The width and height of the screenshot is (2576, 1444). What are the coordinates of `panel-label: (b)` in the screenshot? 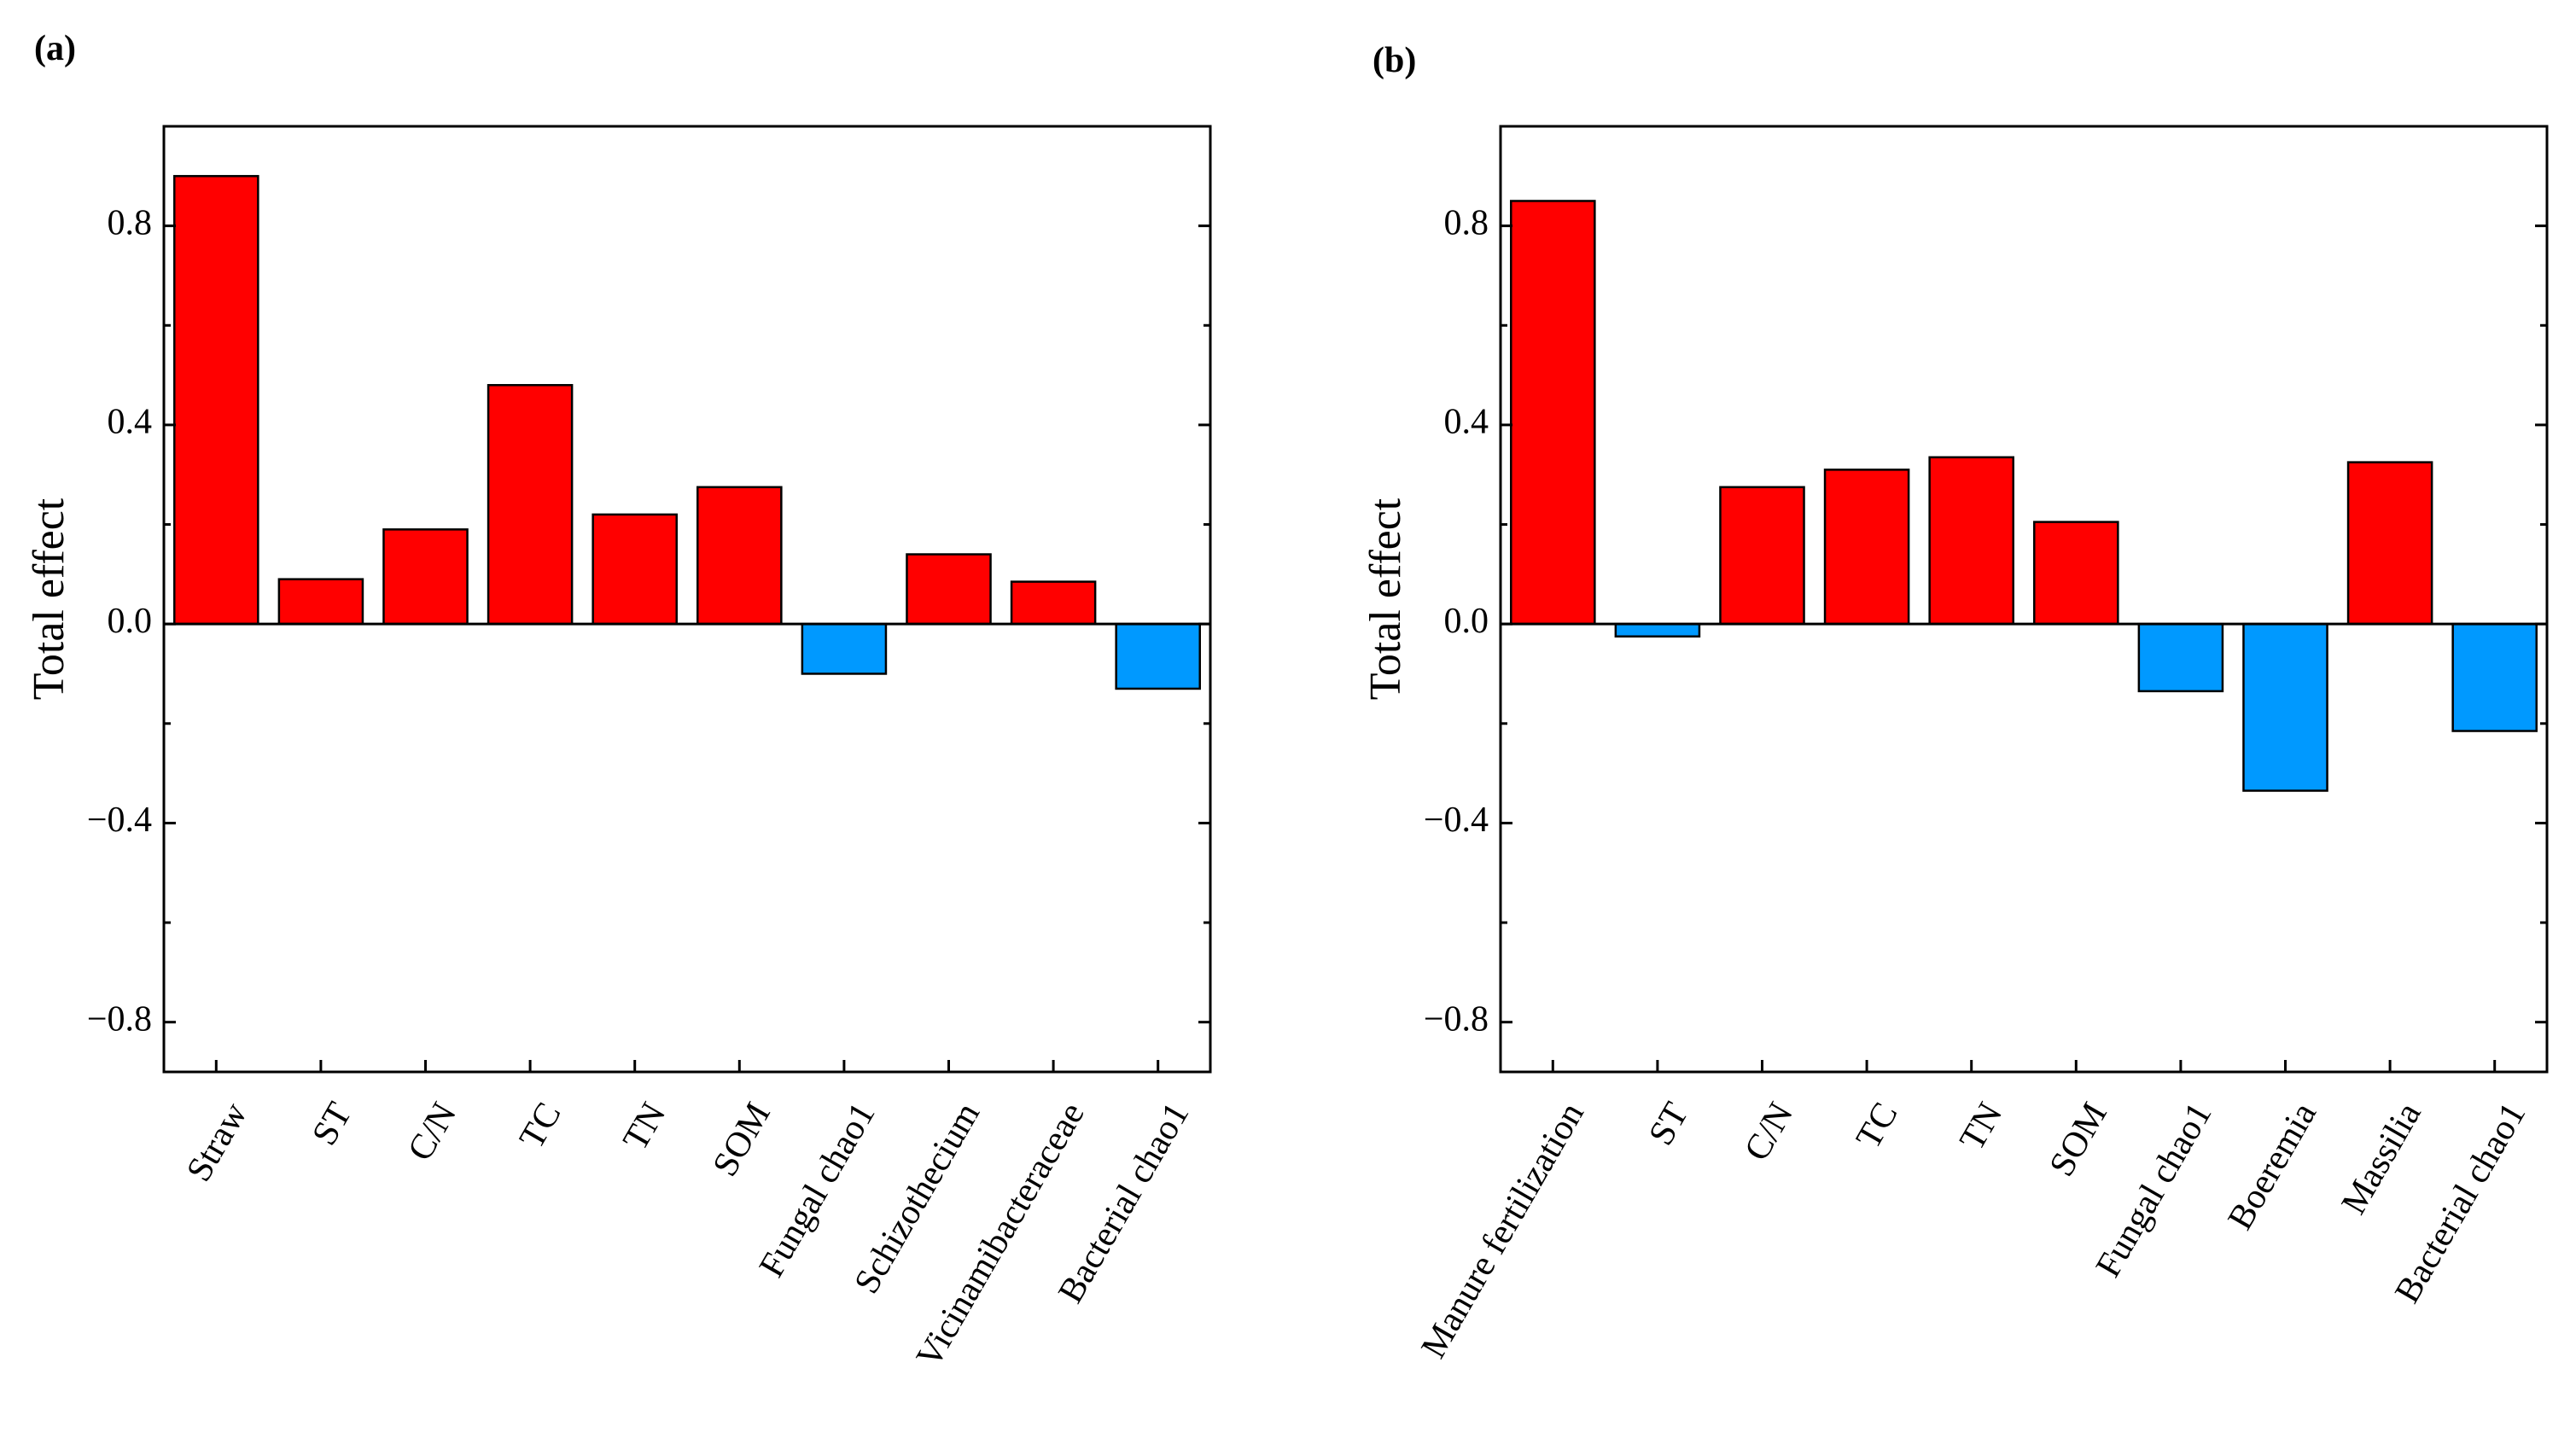 It's located at (1394, 60).